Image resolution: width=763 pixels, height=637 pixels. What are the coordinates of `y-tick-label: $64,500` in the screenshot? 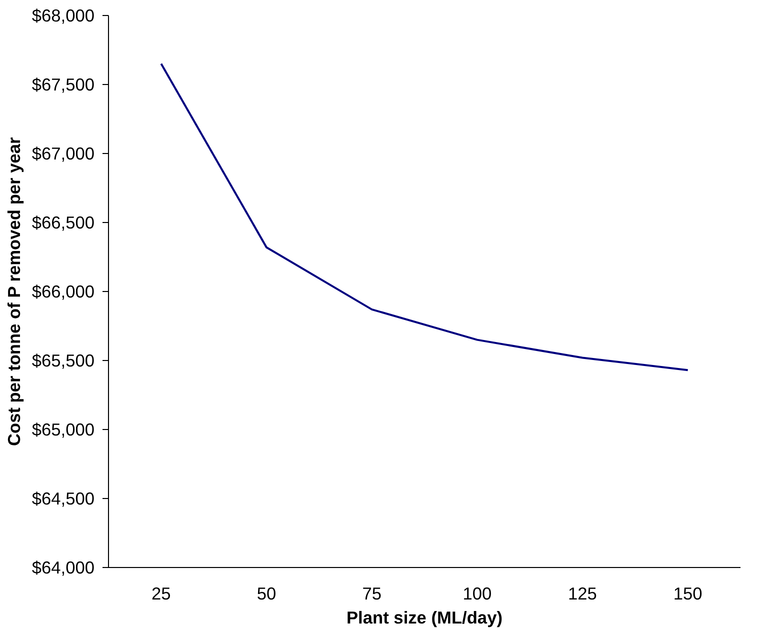 It's located at (63, 498).